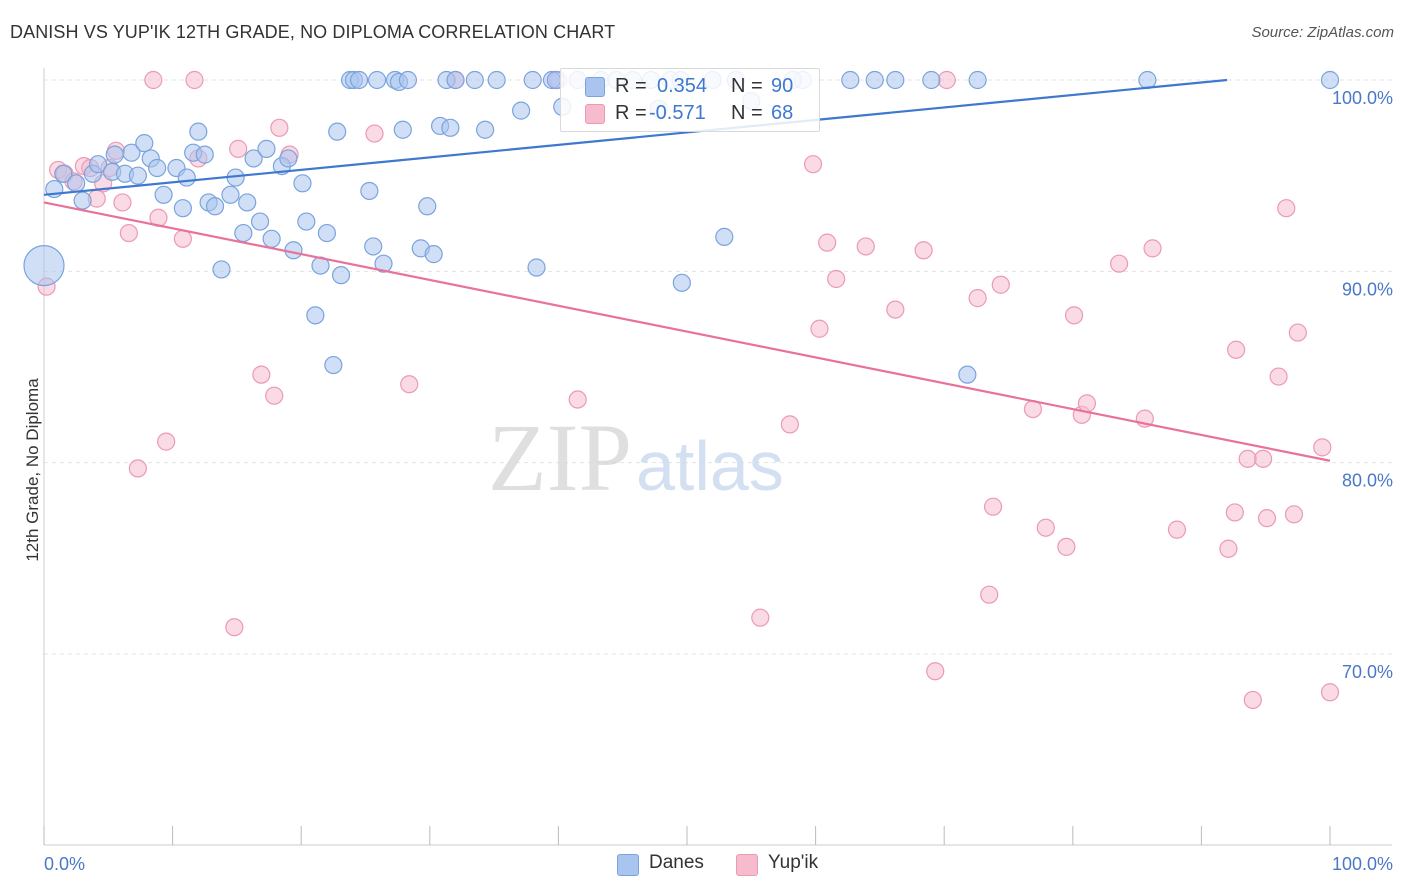 The height and width of the screenshot is (892, 1406). I want to click on y-tick-label: 90.0%, so click(1367, 289).